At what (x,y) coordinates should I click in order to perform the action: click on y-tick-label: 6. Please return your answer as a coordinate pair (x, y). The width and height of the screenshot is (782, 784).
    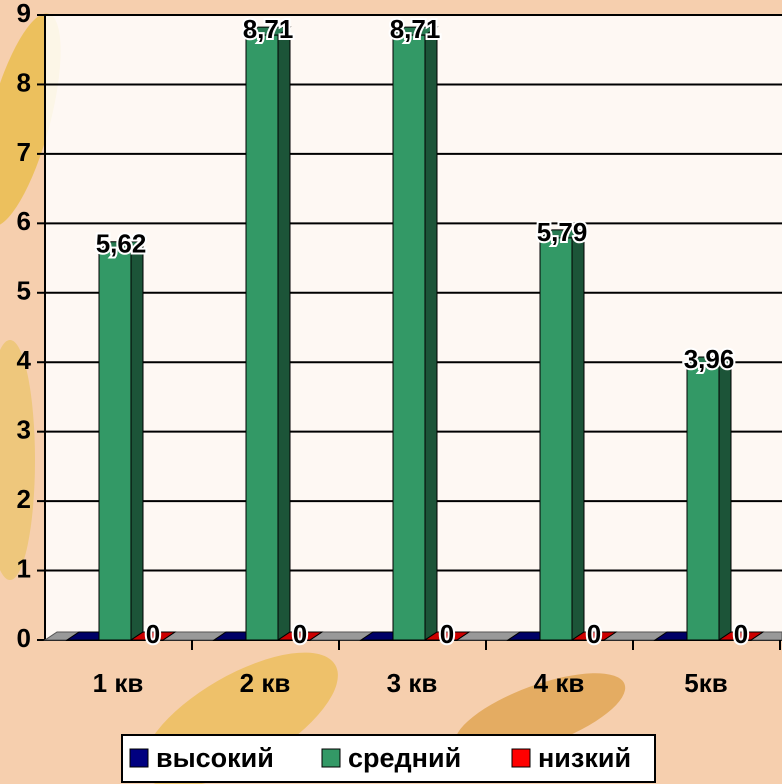
    Looking at the image, I should click on (24, 221).